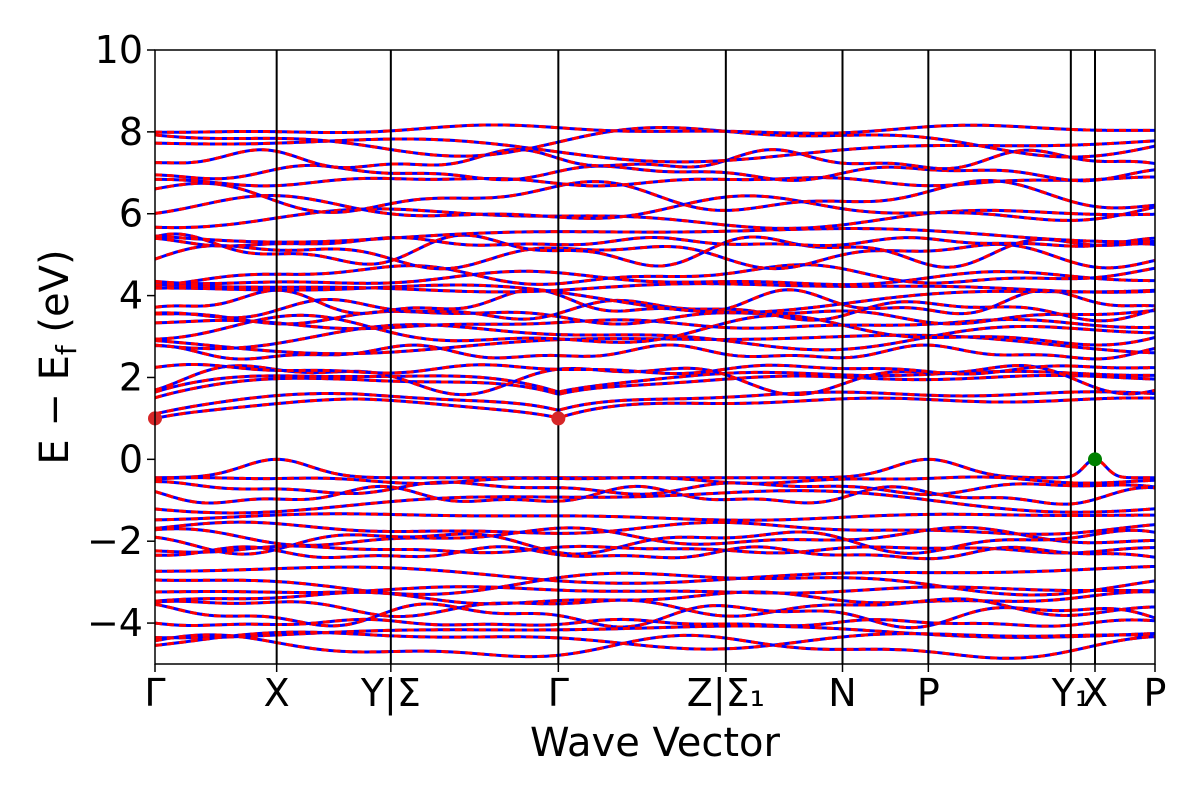  Describe the element at coordinates (115, 541) in the screenshot. I see `y-tick-label-1: −2` at that location.